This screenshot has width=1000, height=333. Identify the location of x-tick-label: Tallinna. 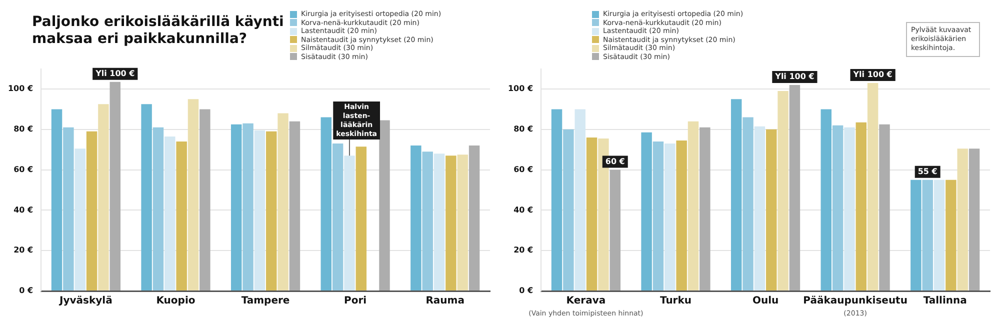
(945, 301).